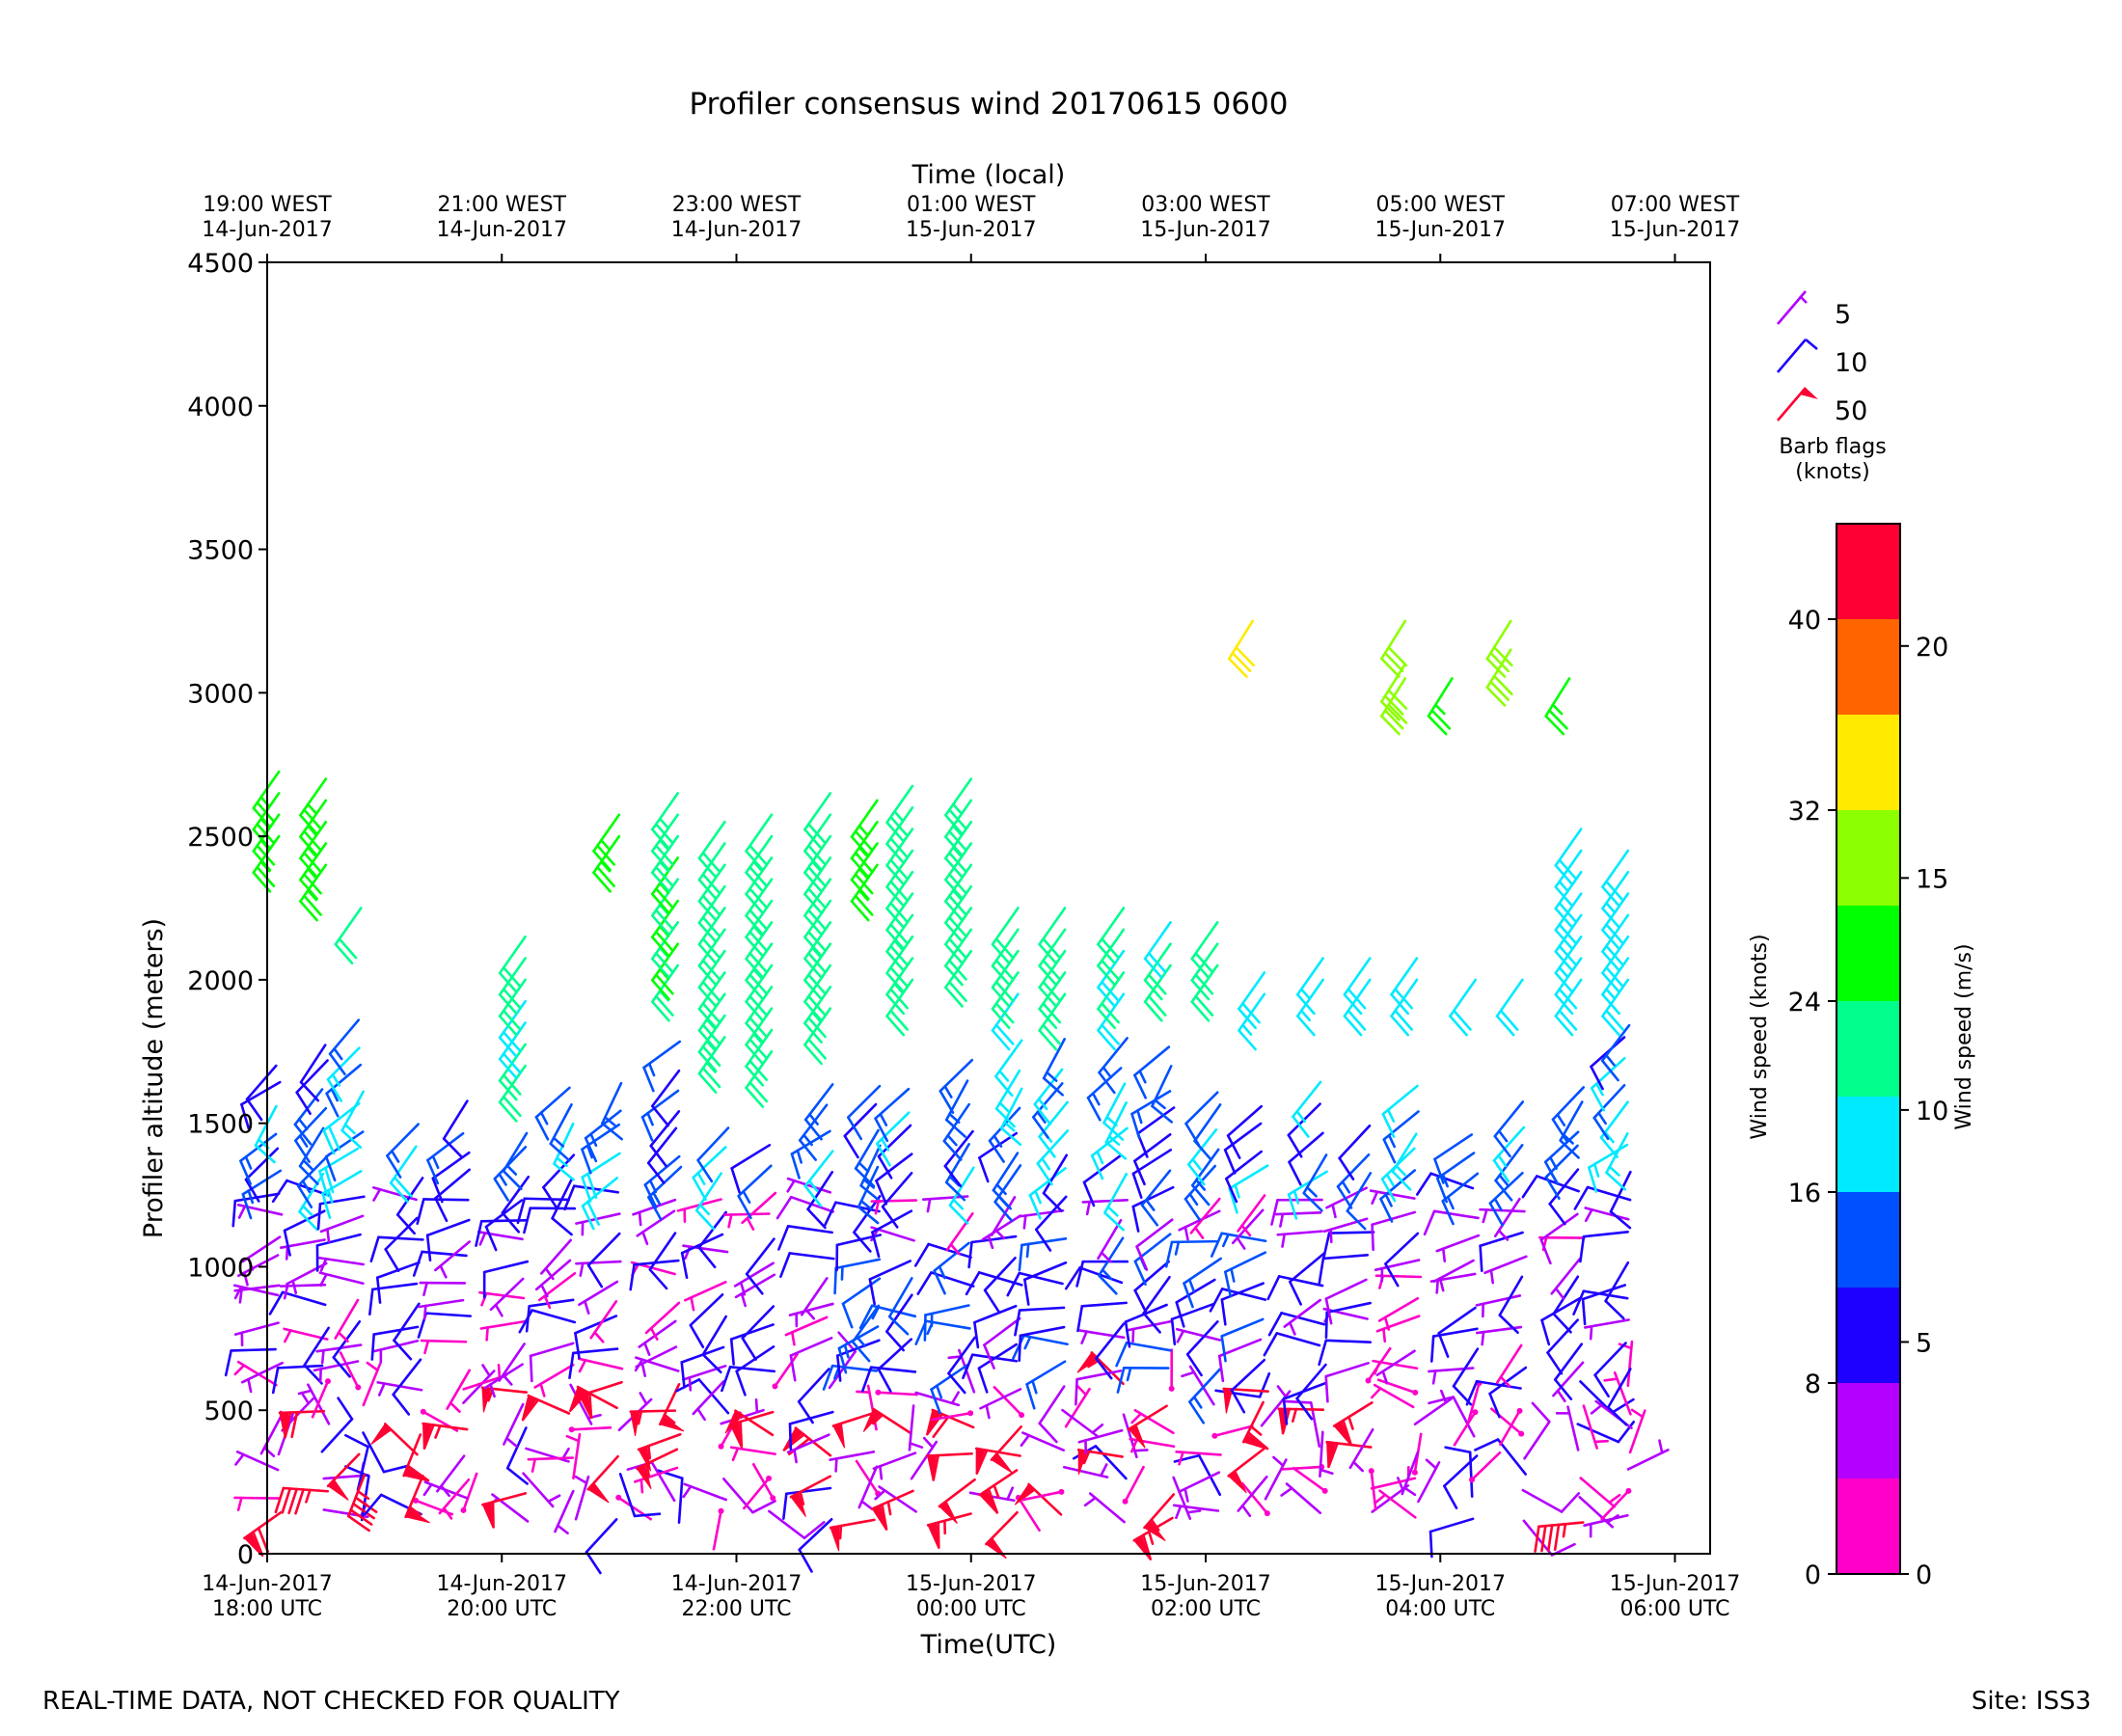 The height and width of the screenshot is (1736, 2122). Describe the element at coordinates (972, 205) in the screenshot. I see `x-tick-top-label: 01:00 WEST` at that location.